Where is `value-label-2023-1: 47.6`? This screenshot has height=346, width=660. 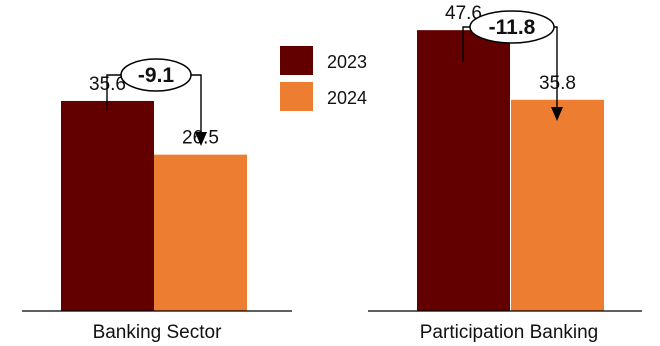
value-label-2023-1: 47.6 is located at coordinates (463, 13).